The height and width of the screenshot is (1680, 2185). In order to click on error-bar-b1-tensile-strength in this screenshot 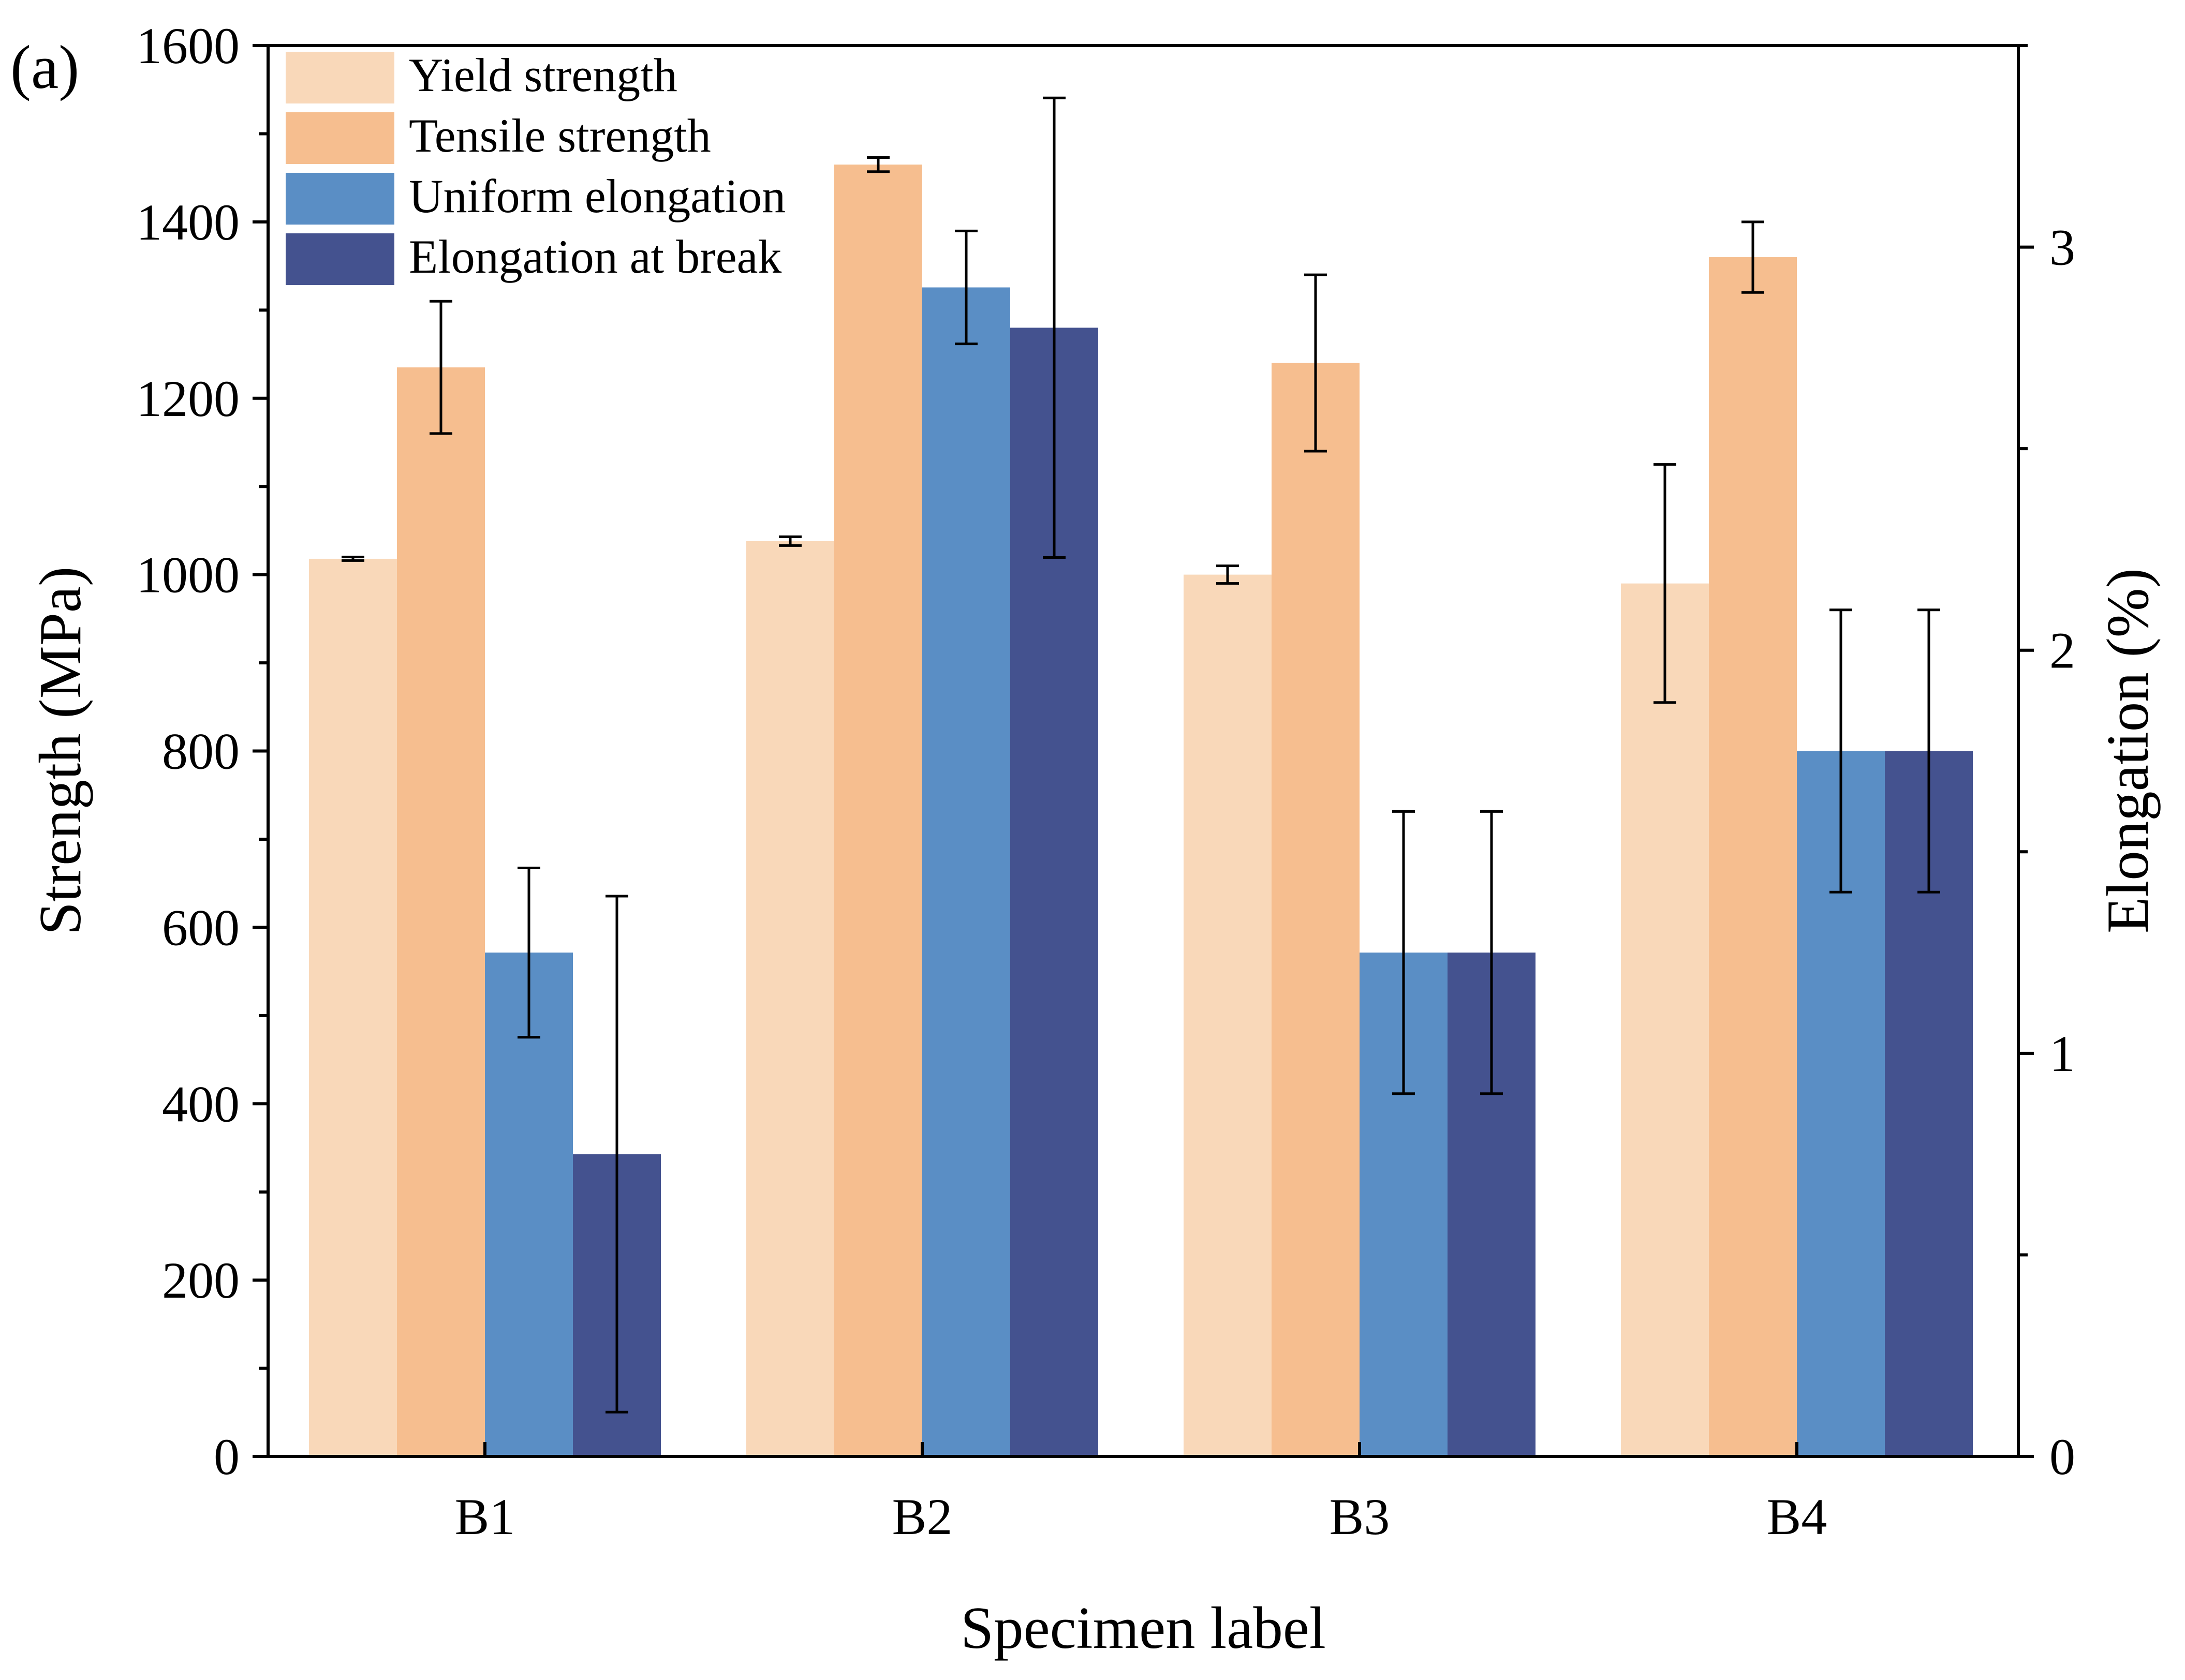, I will do `click(441, 367)`.